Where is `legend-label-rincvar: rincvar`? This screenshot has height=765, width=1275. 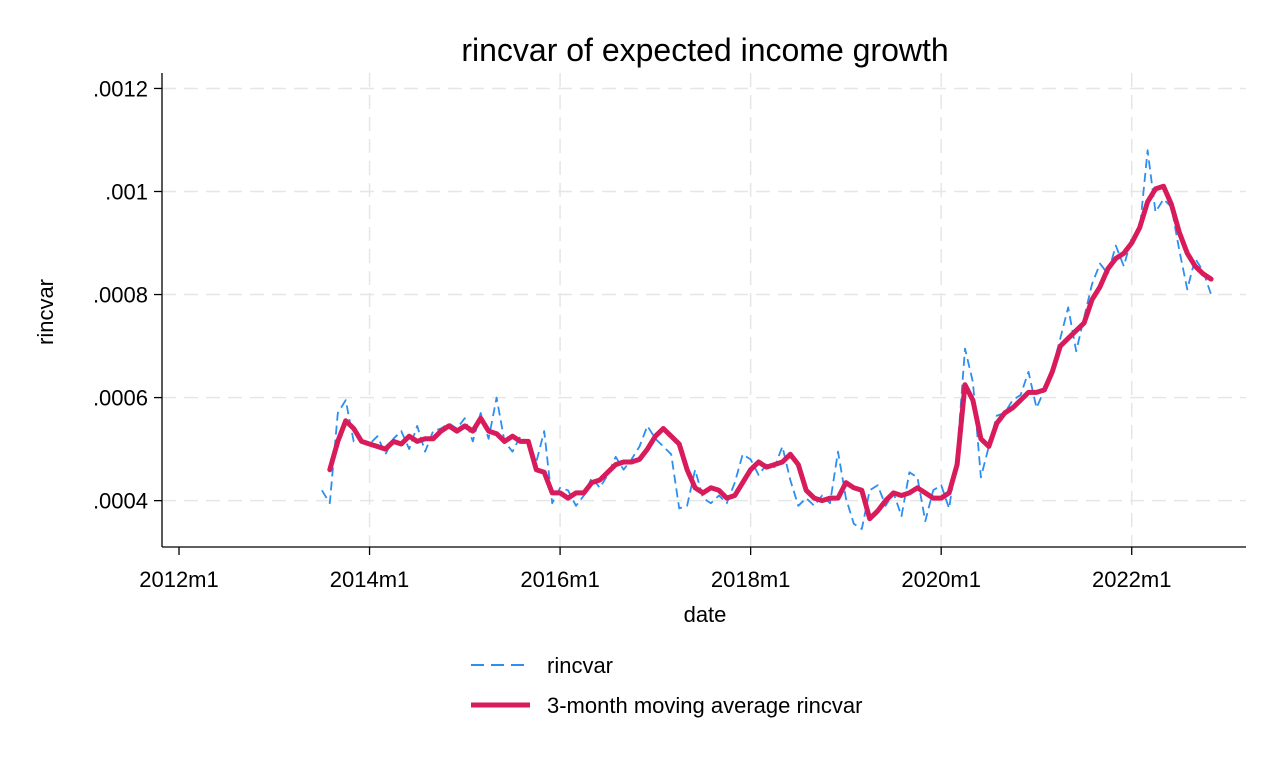 legend-label-rincvar: rincvar is located at coordinates (580, 665).